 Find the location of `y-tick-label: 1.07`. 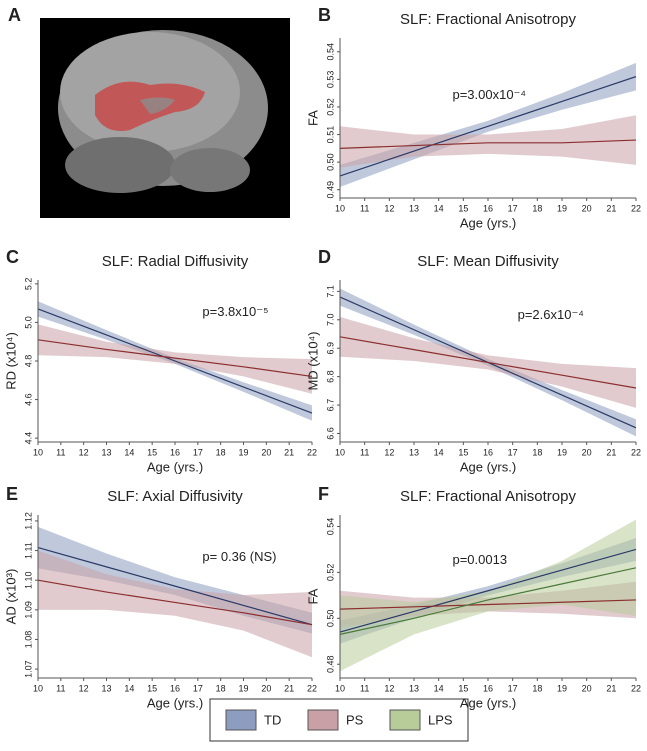

y-tick-label: 1.07 is located at coordinates (28, 669).